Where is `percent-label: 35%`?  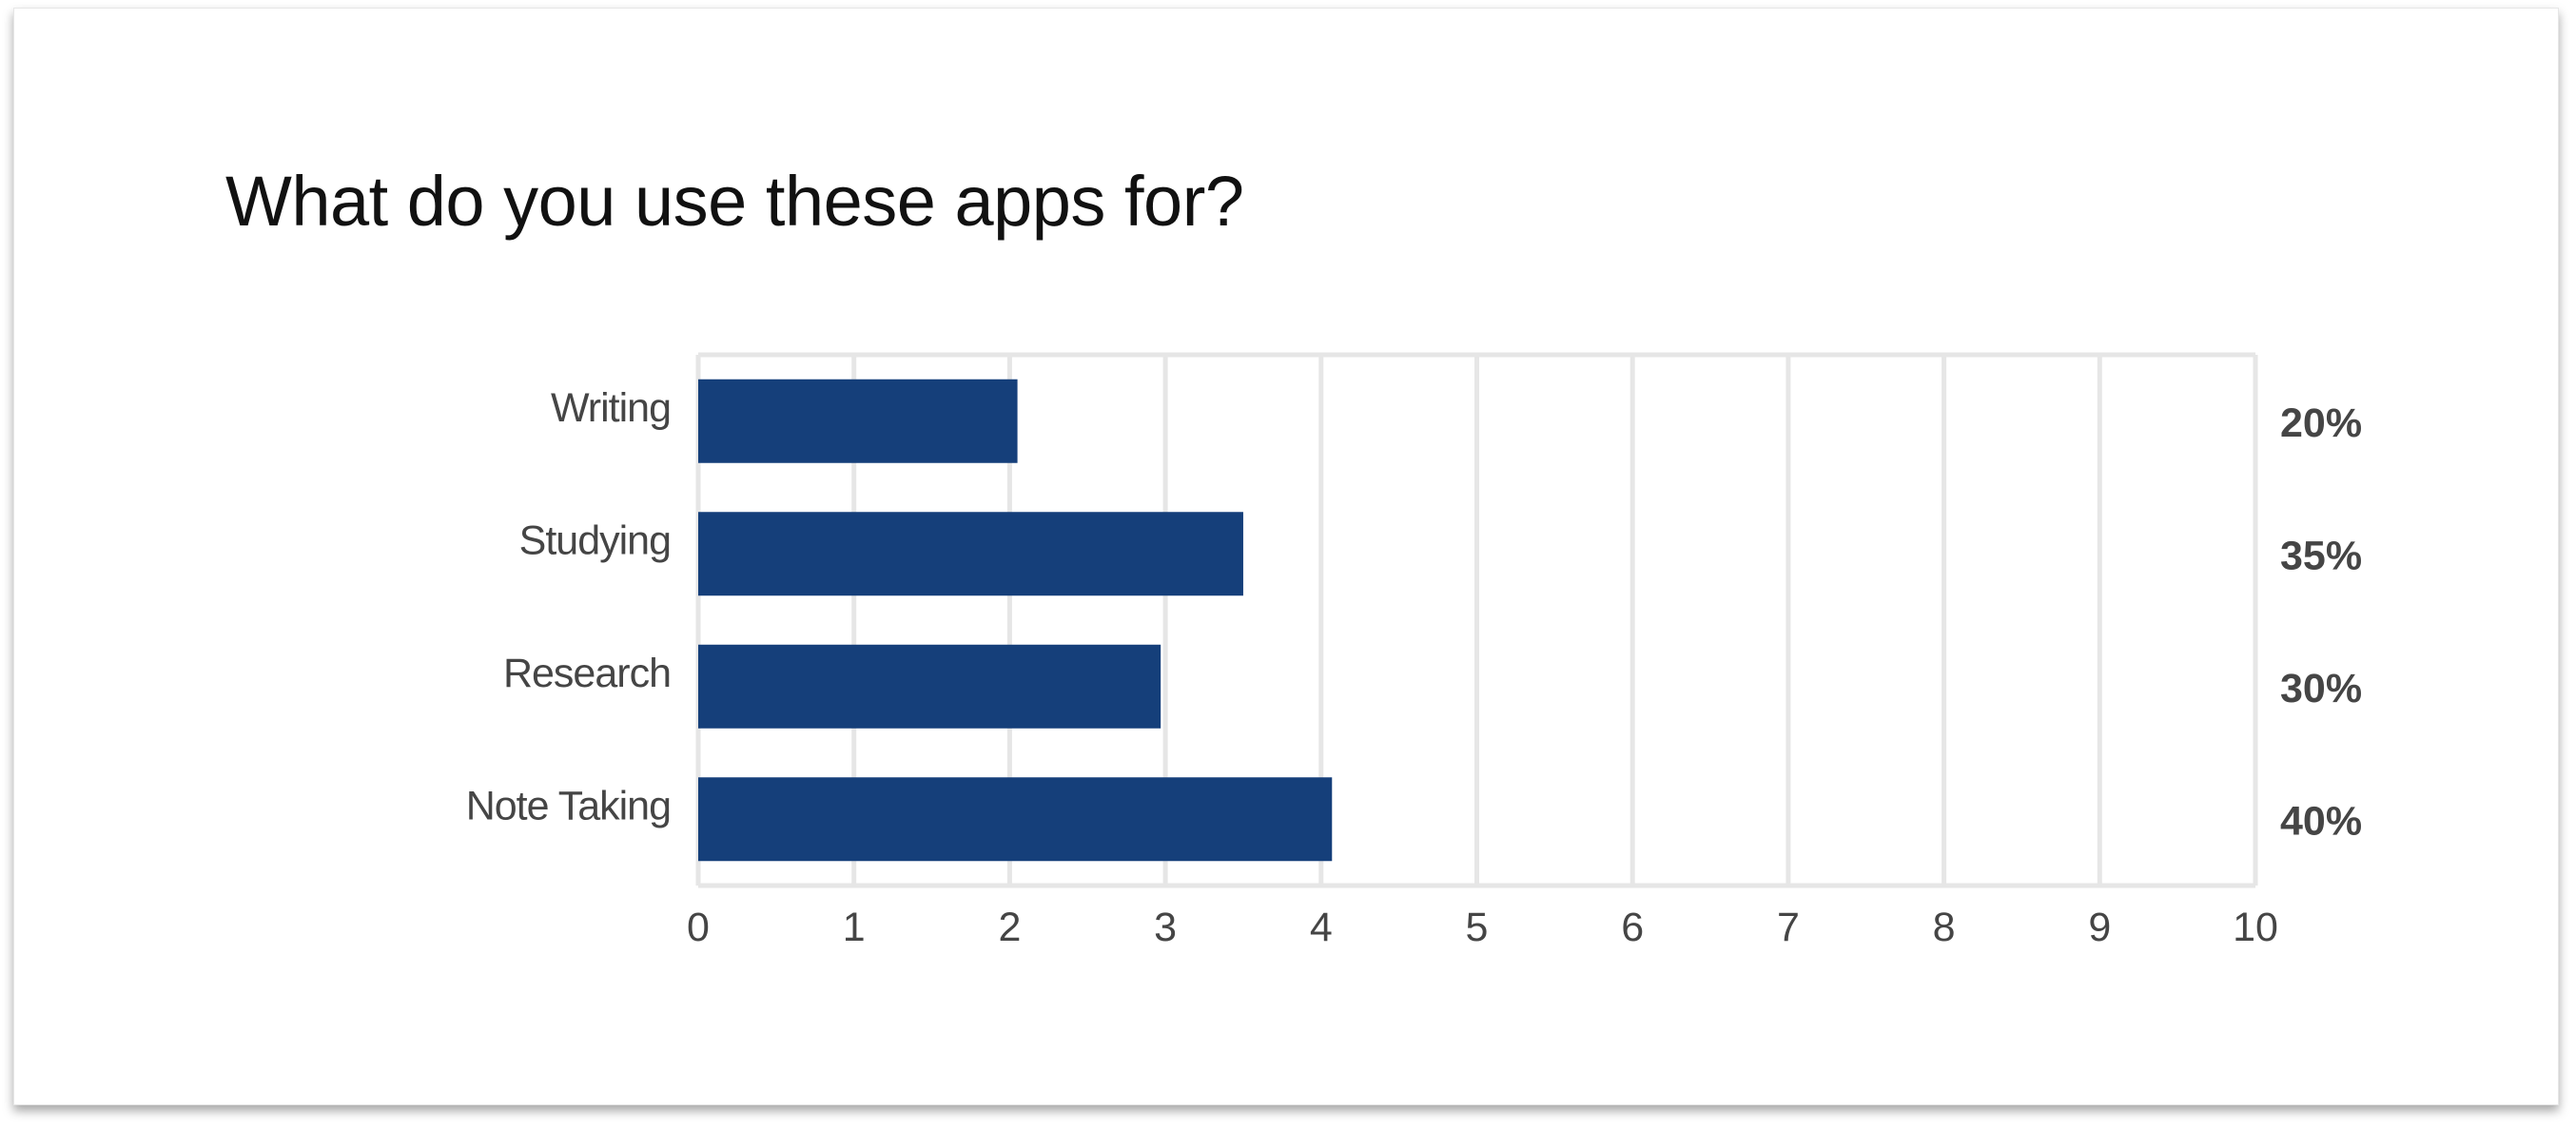
percent-label: 35% is located at coordinates (2321, 555).